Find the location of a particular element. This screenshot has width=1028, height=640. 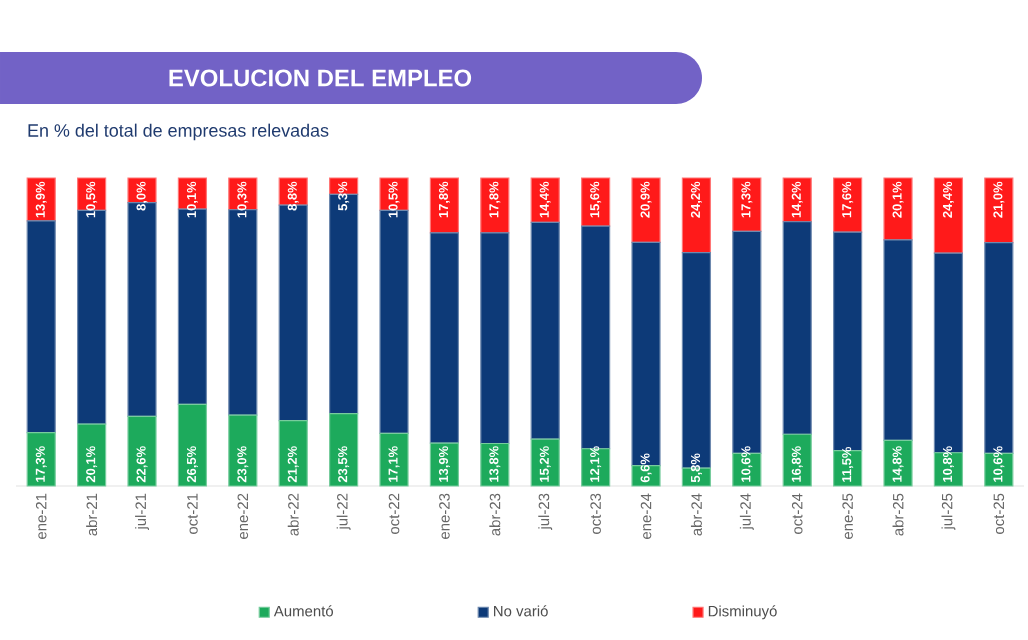

chart-title: EVOLUCION DEL EMPLEO is located at coordinates (320, 78).